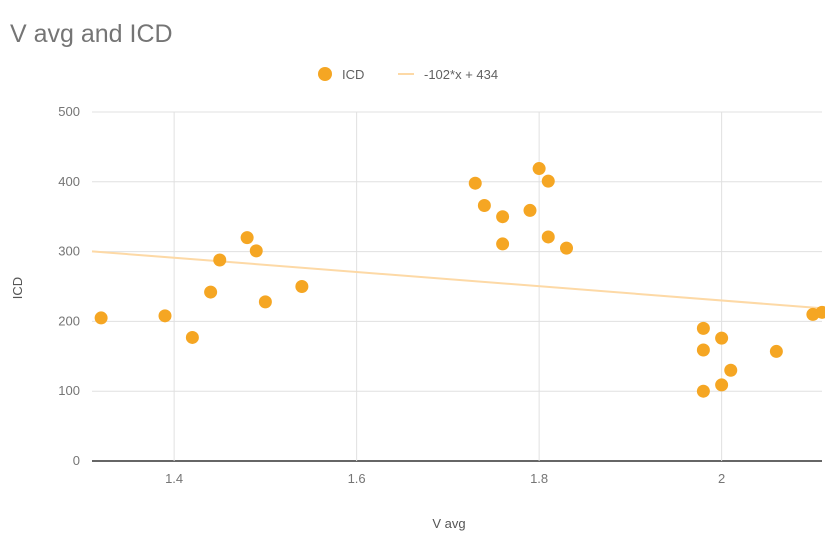 The width and height of the screenshot is (825, 539). Describe the element at coordinates (461, 74) in the screenshot. I see `legend-label-trendline: -102*x + 434` at that location.